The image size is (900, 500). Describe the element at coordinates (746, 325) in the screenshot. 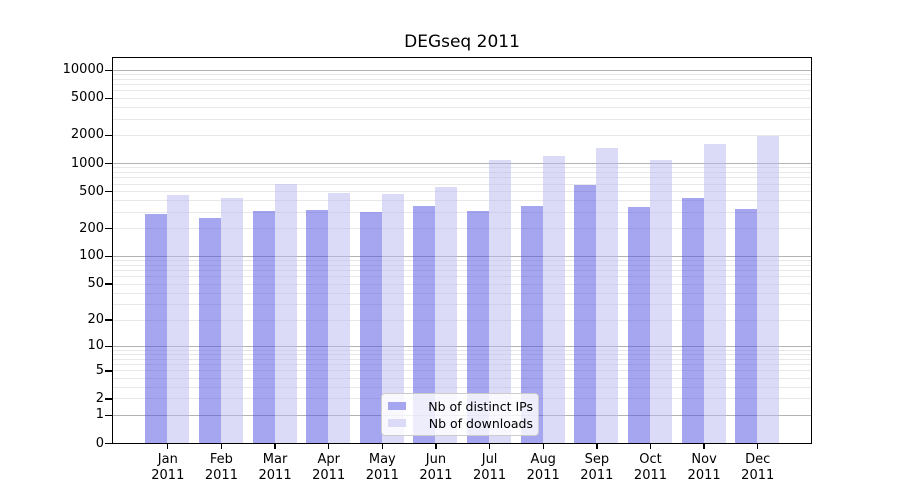

I see `bar-distinct-ips-dec` at that location.